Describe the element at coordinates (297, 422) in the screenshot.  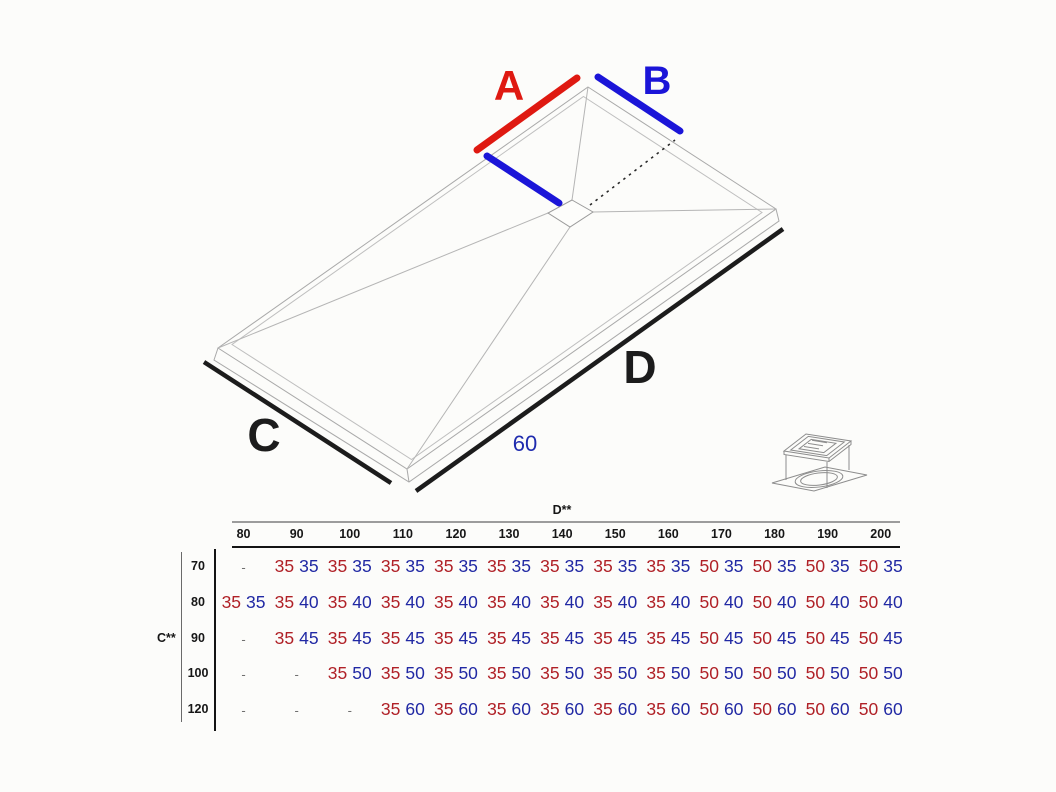
I see `dimension-line-c` at that location.